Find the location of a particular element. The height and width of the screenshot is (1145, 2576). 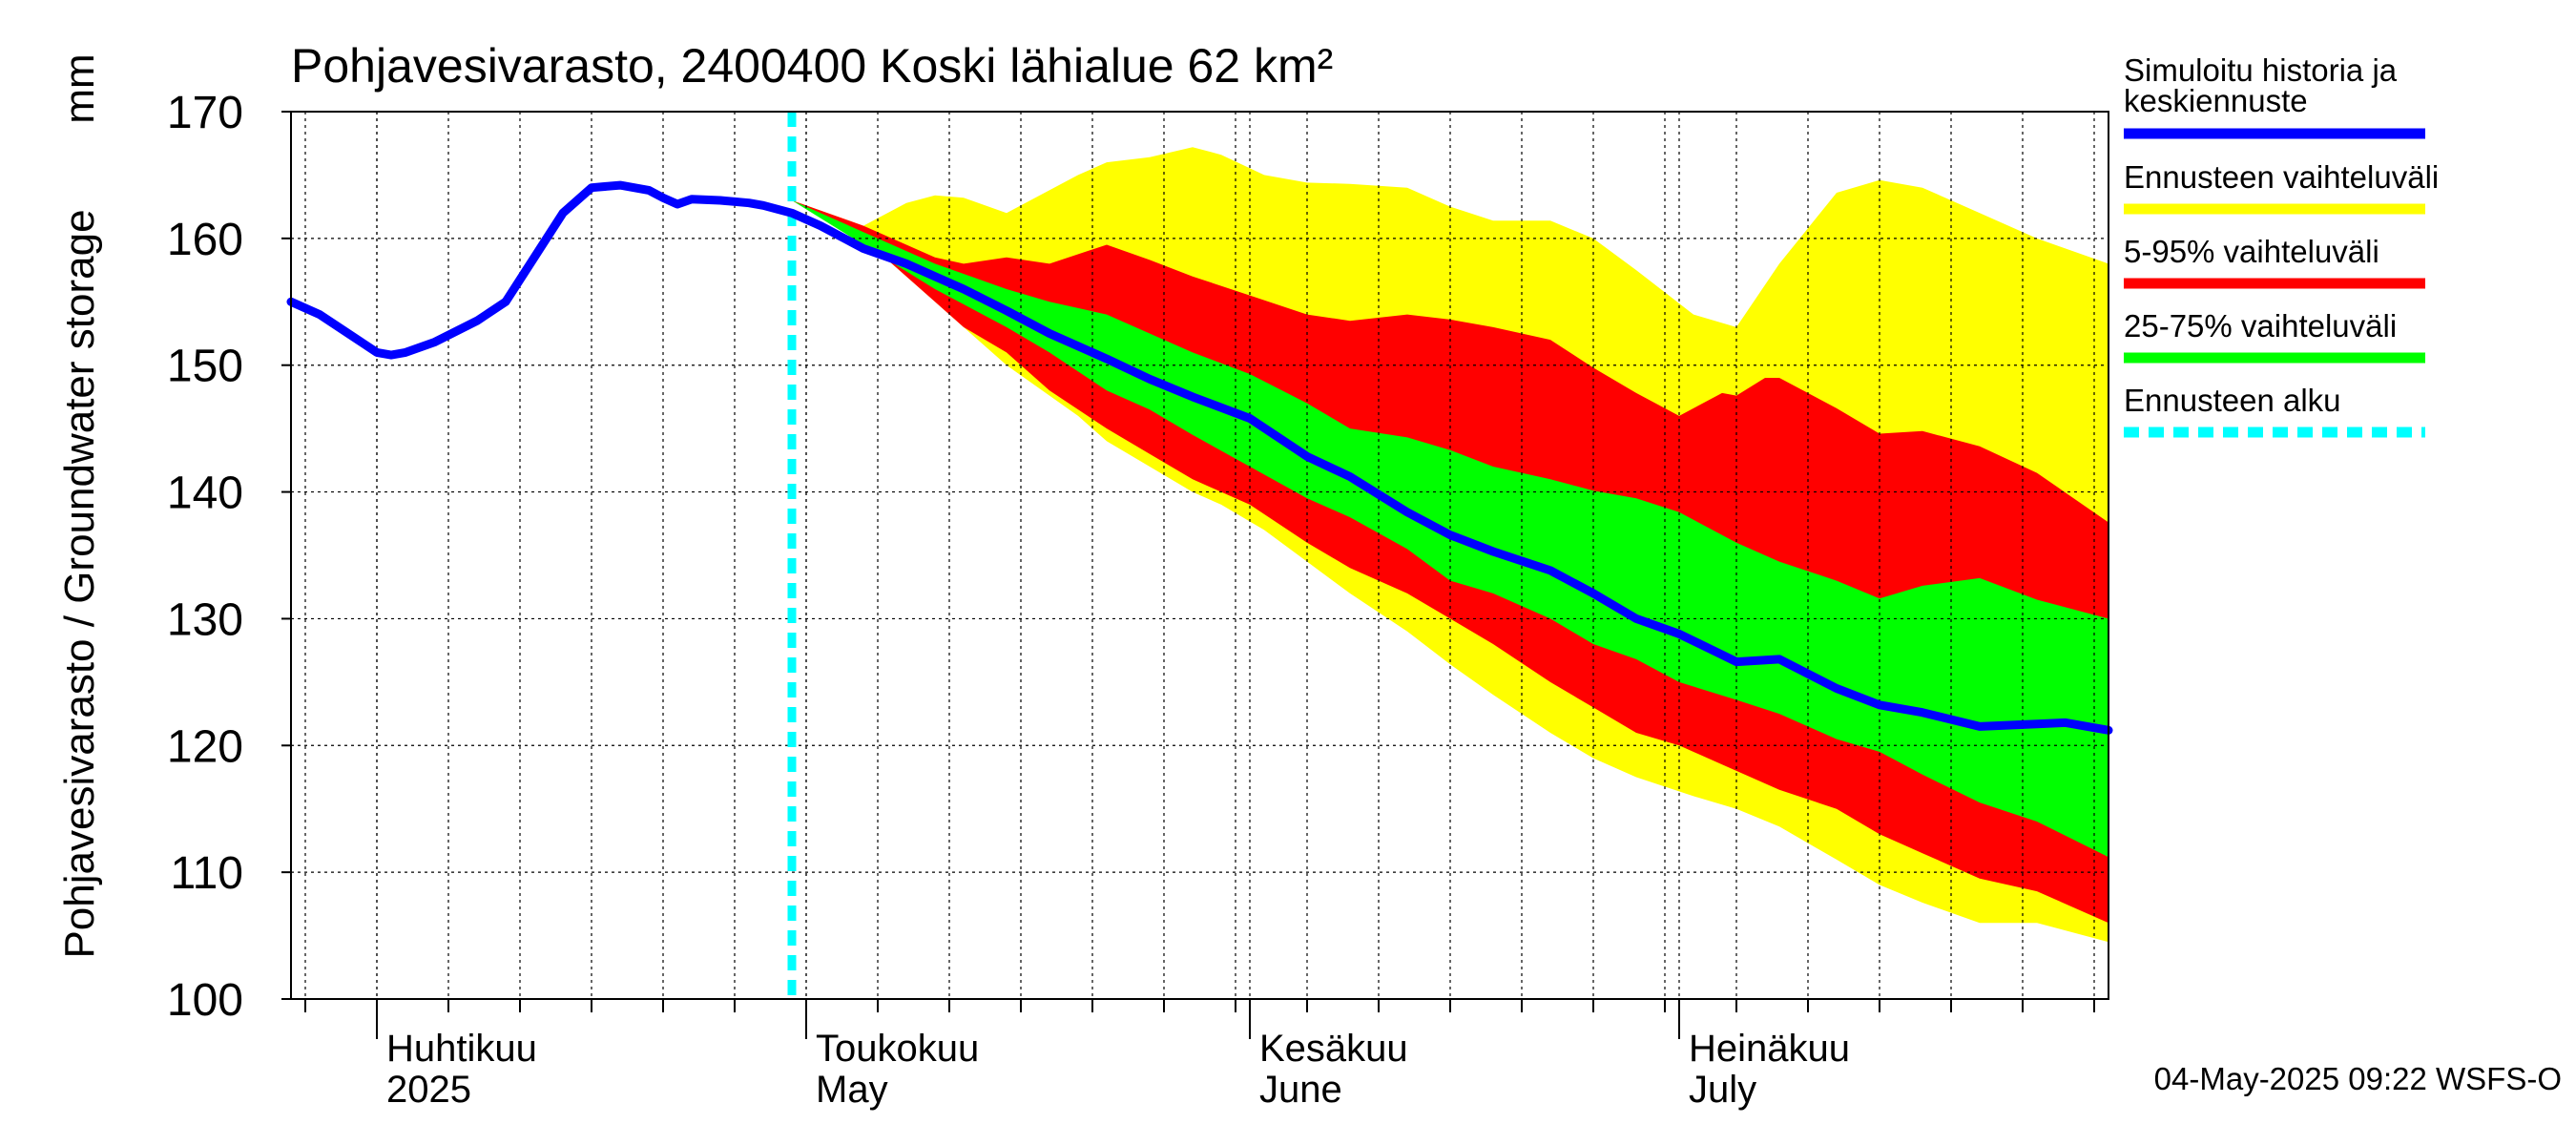

y-axis-title: Pohjavesivarasto / Groundwater storage is located at coordinates (79, 583).